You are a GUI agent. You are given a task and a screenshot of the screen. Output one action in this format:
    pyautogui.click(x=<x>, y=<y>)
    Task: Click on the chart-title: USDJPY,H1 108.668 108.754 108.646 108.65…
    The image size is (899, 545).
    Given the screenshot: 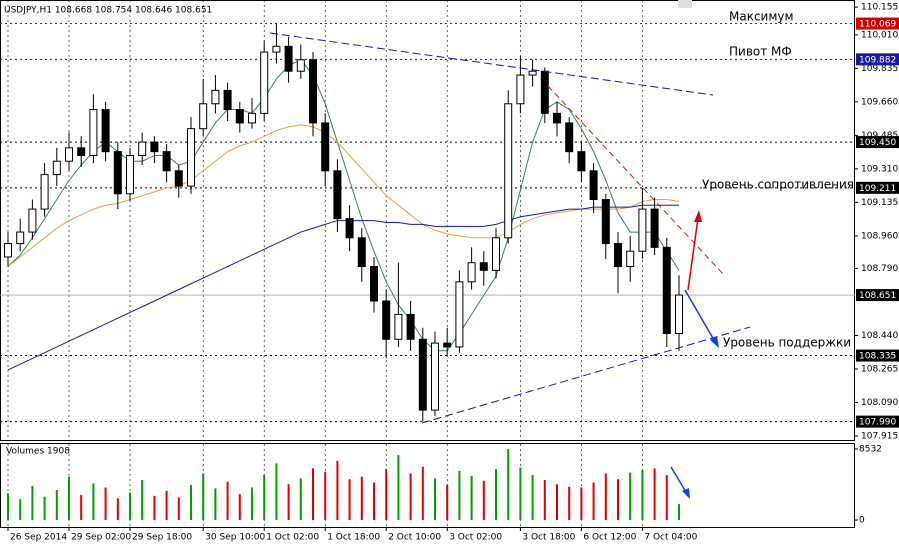 What is the action you would take?
    pyautogui.click(x=108, y=11)
    